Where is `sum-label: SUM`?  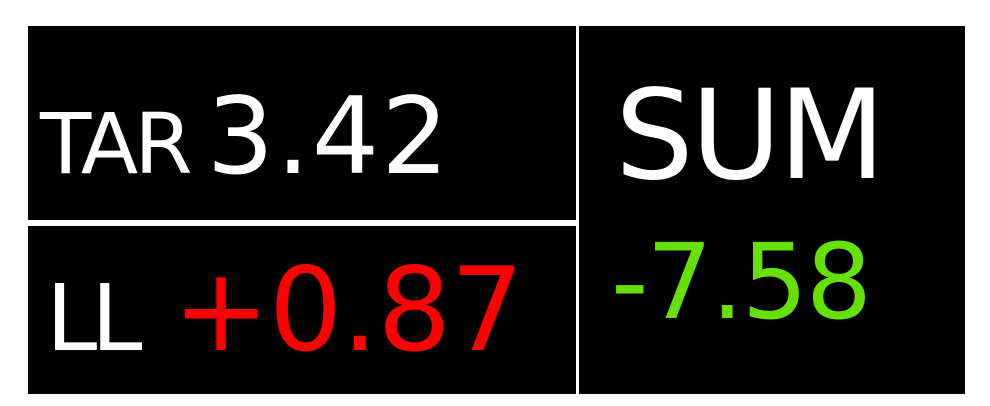 sum-label: SUM is located at coordinates (750, 136).